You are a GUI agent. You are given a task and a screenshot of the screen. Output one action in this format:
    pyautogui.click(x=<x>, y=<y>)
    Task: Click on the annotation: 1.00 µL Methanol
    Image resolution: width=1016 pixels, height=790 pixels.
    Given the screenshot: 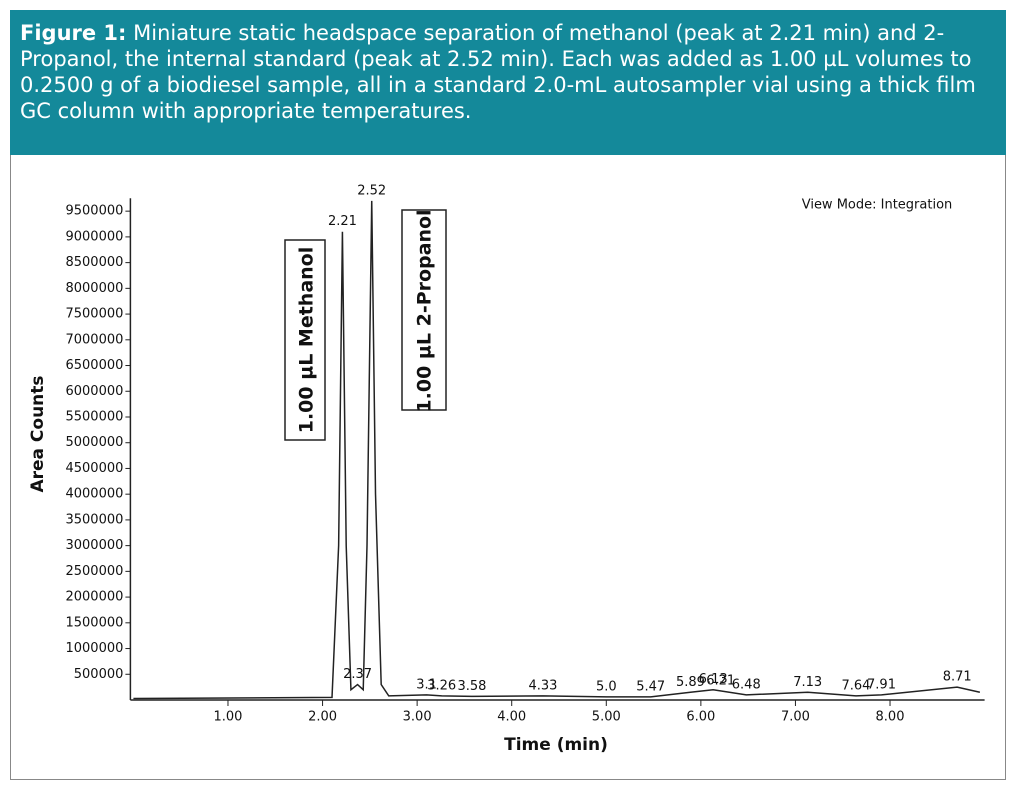 What is the action you would take?
    pyautogui.click(x=307, y=340)
    